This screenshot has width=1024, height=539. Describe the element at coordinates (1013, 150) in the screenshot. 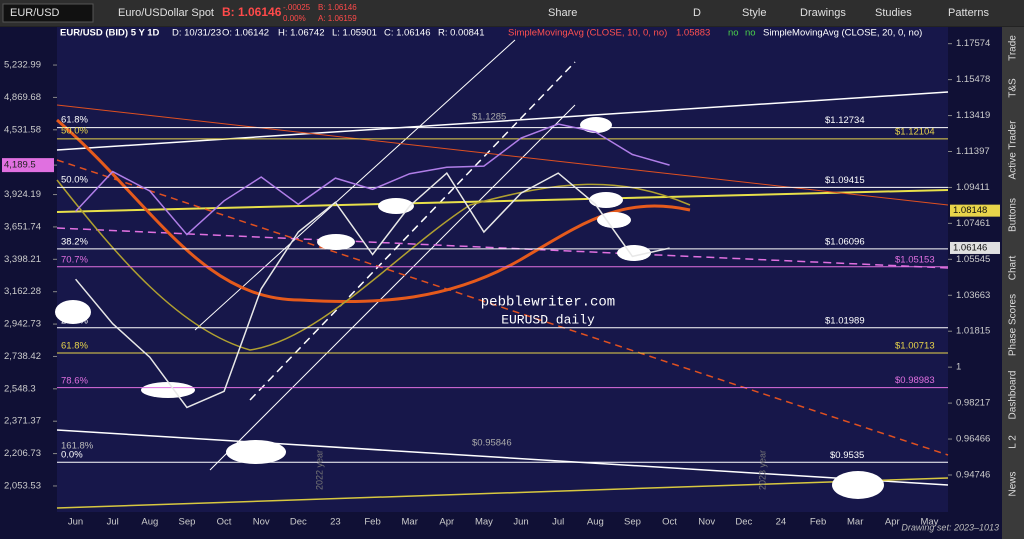

I see `side-tab: Active Trader` at that location.